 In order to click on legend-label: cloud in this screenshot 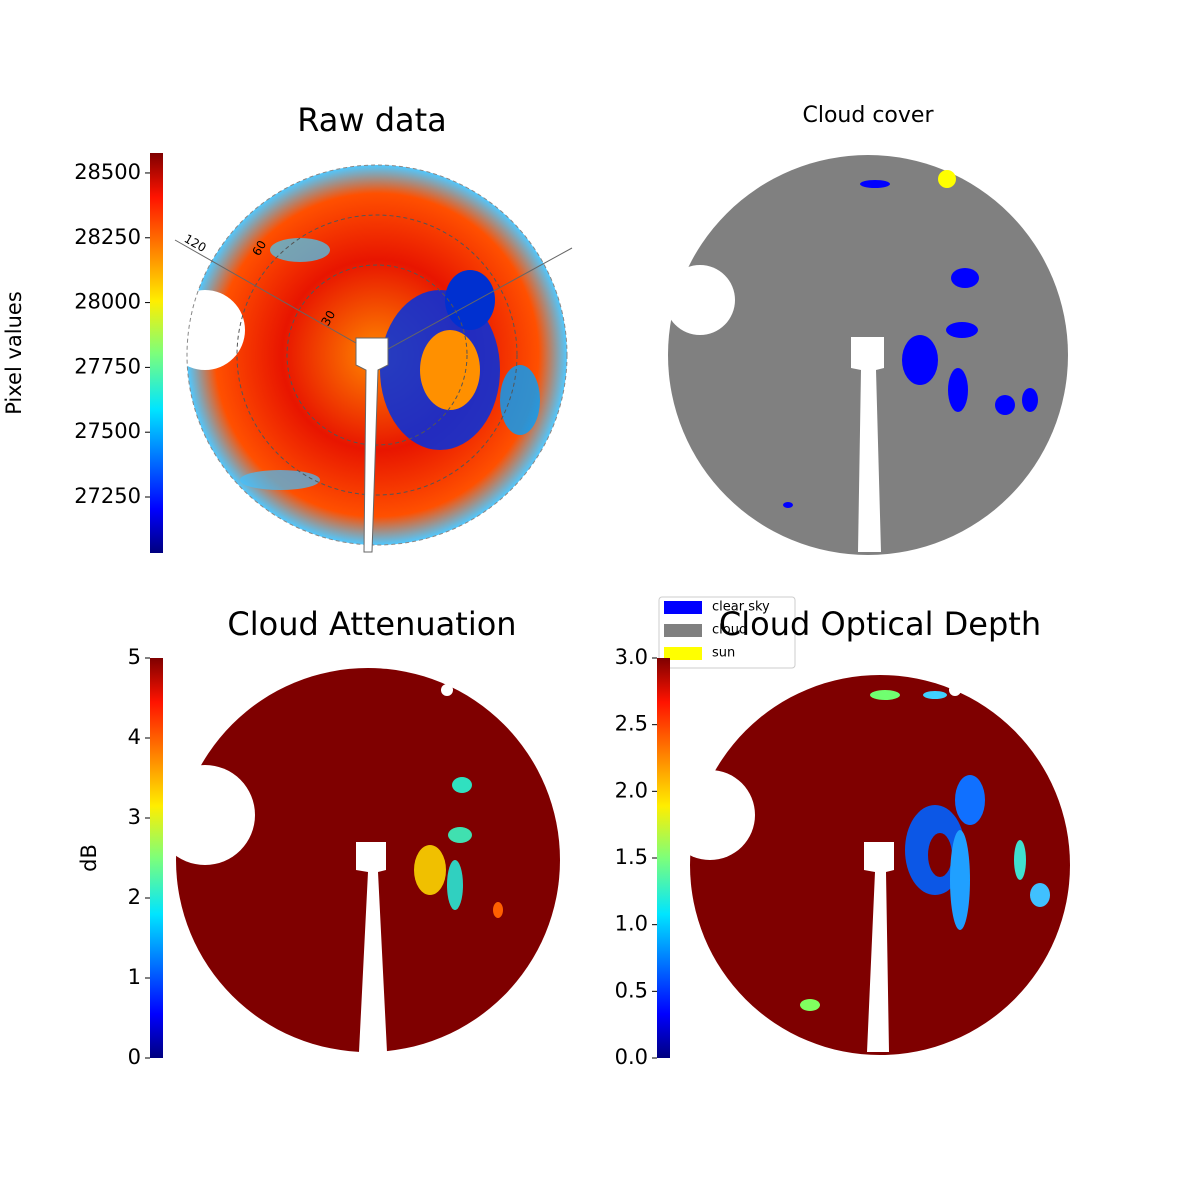, I will do `click(729, 630)`.